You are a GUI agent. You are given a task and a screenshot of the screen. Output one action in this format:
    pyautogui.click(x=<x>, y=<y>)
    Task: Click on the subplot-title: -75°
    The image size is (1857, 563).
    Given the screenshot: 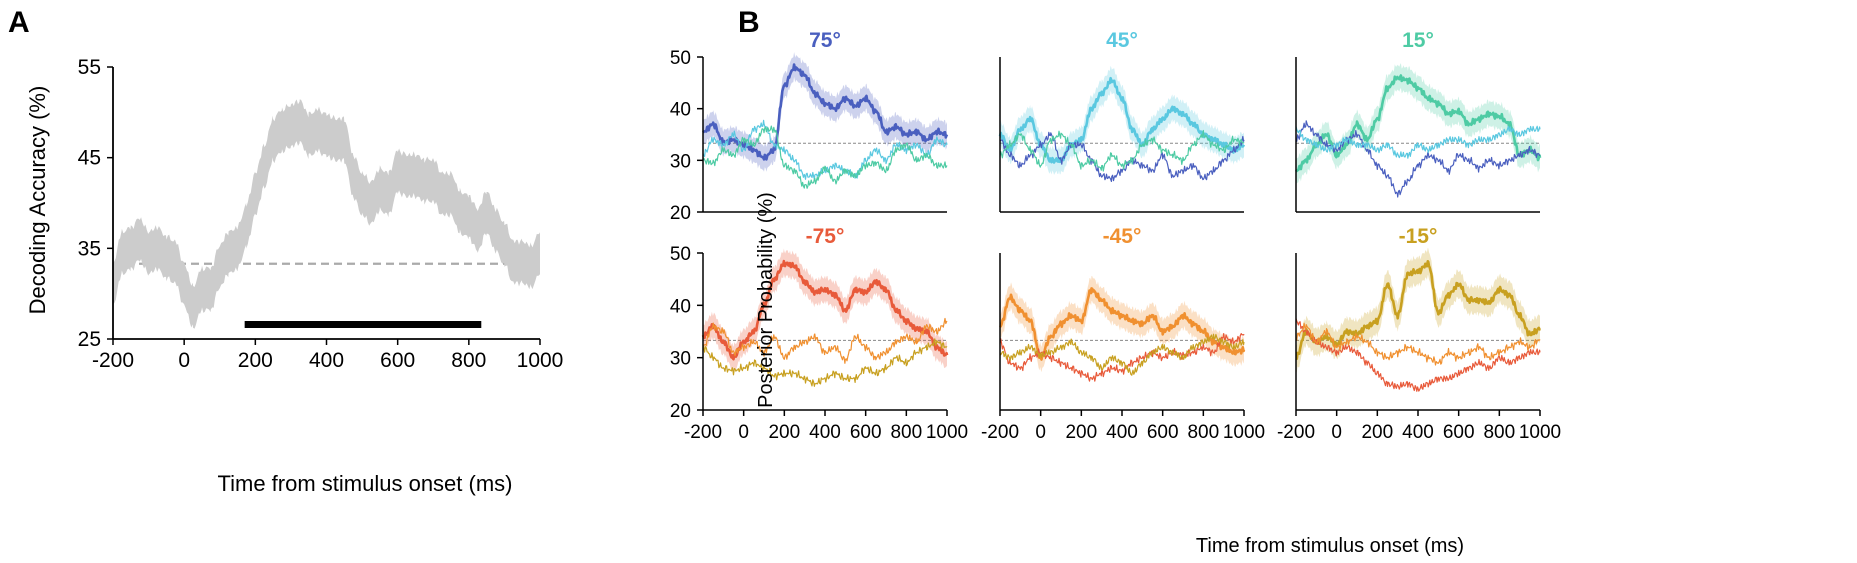 What is the action you would take?
    pyautogui.click(x=825, y=236)
    